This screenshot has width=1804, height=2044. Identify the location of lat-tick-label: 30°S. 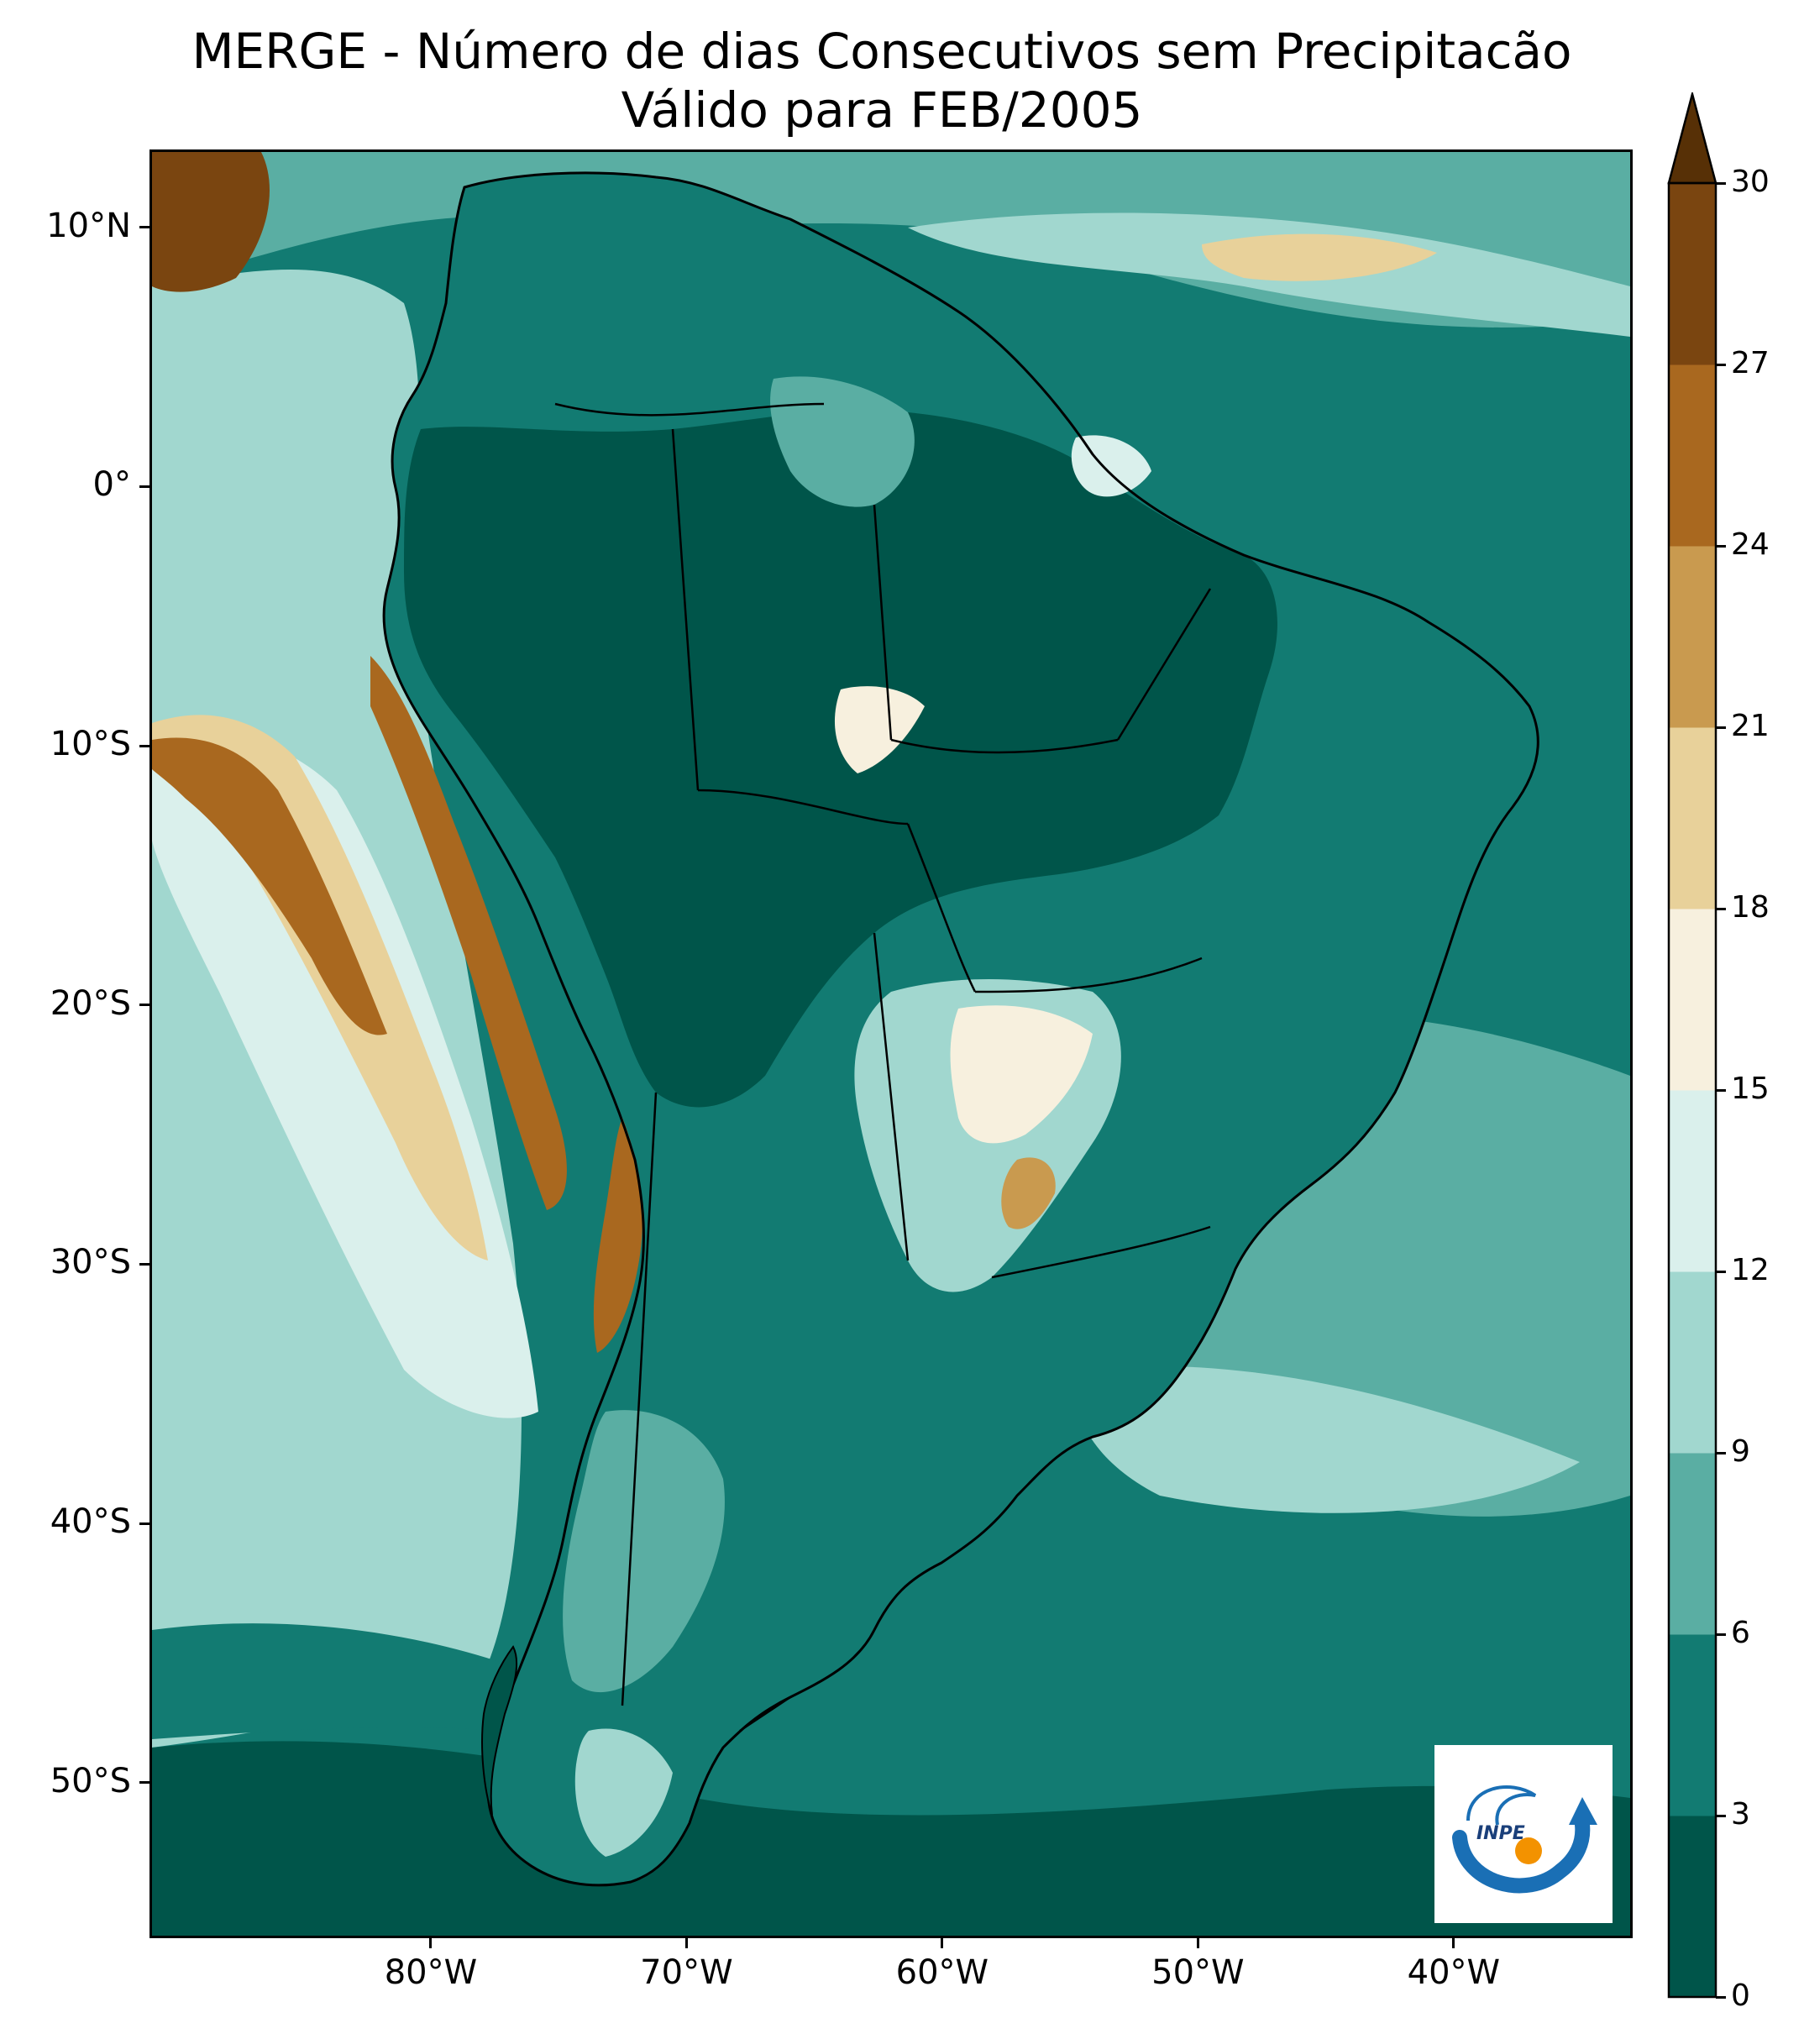
(90, 1262).